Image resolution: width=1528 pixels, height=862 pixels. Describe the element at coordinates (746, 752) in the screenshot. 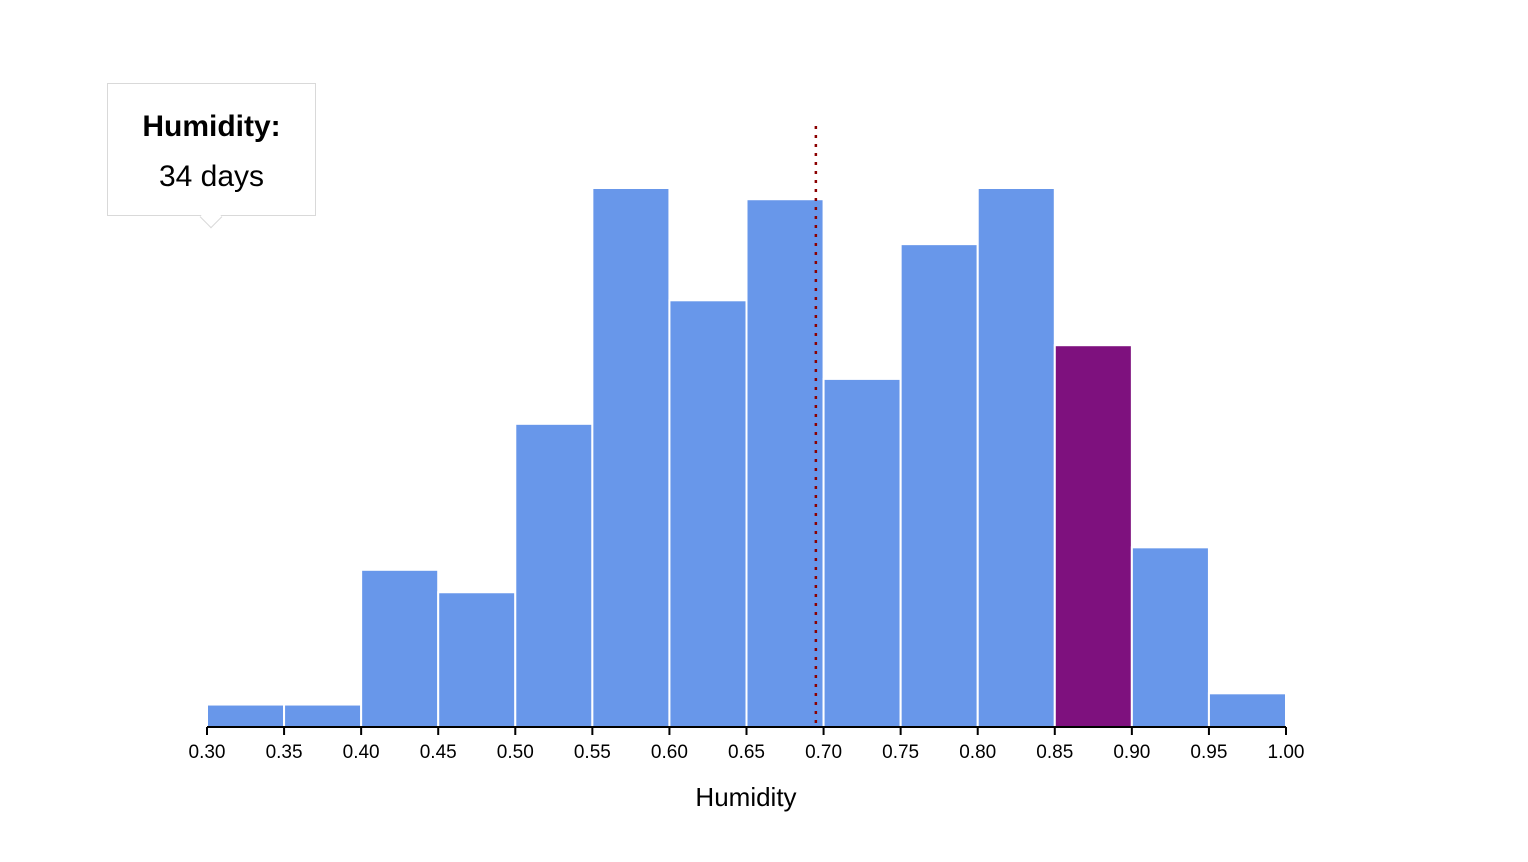

I see `x-tick-label: 0.65` at that location.